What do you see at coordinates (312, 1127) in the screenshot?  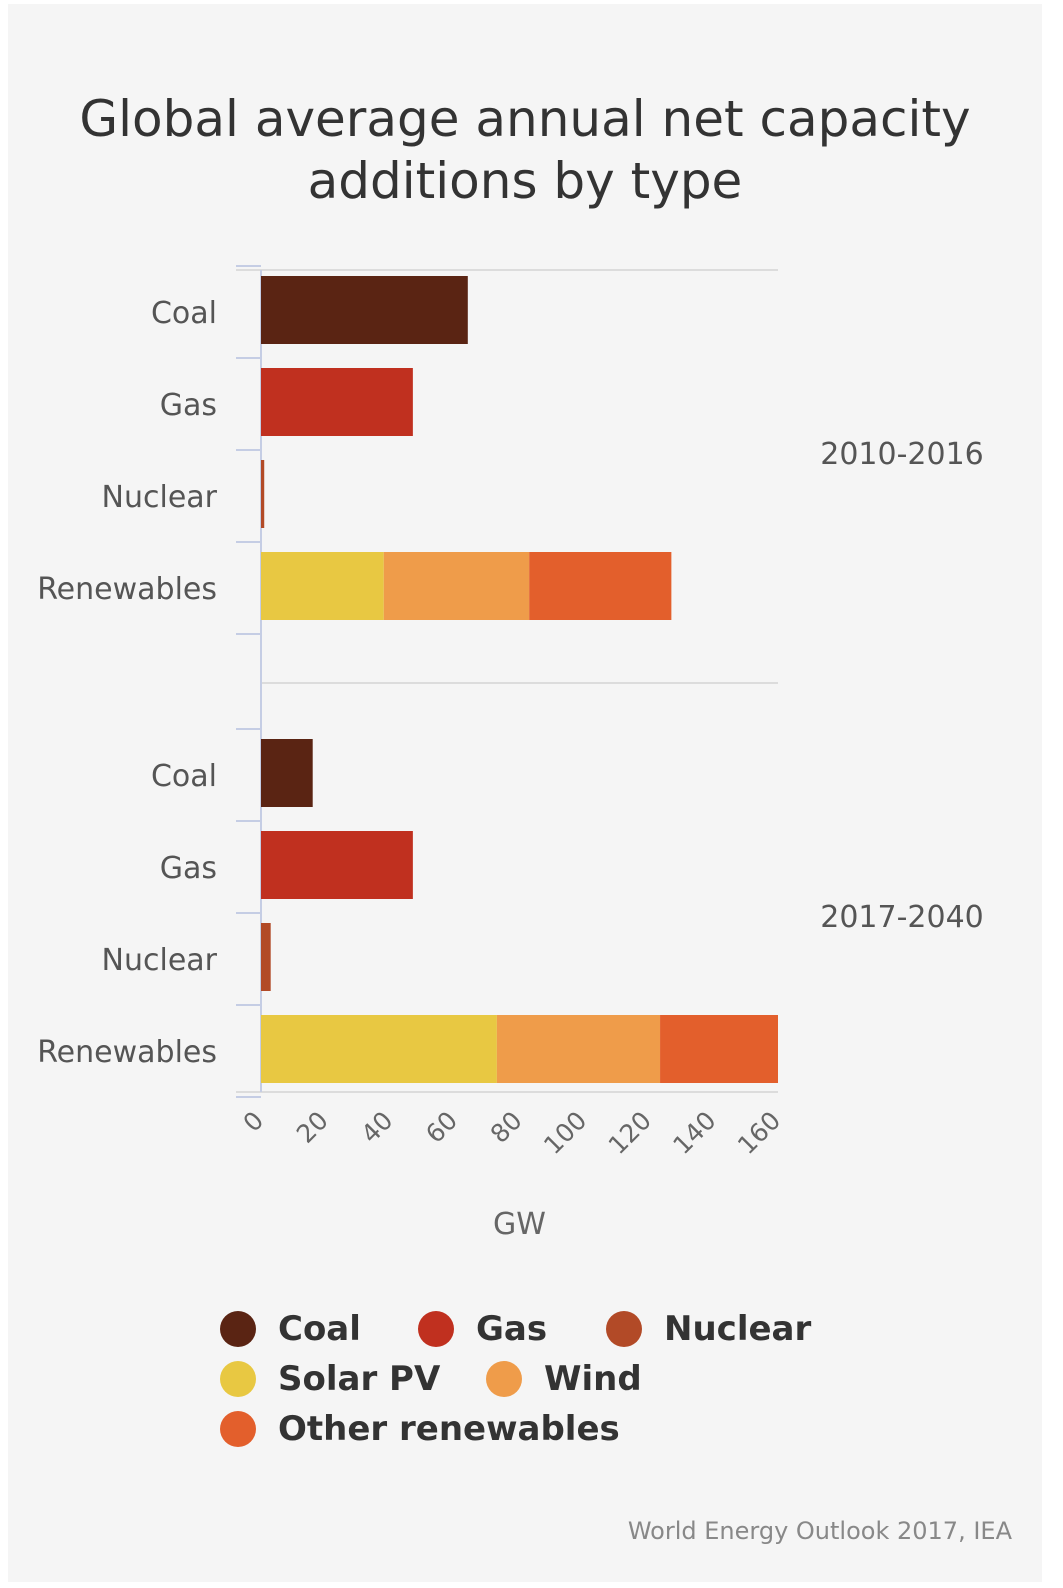 I see `x-tick-label: 20` at bounding box center [312, 1127].